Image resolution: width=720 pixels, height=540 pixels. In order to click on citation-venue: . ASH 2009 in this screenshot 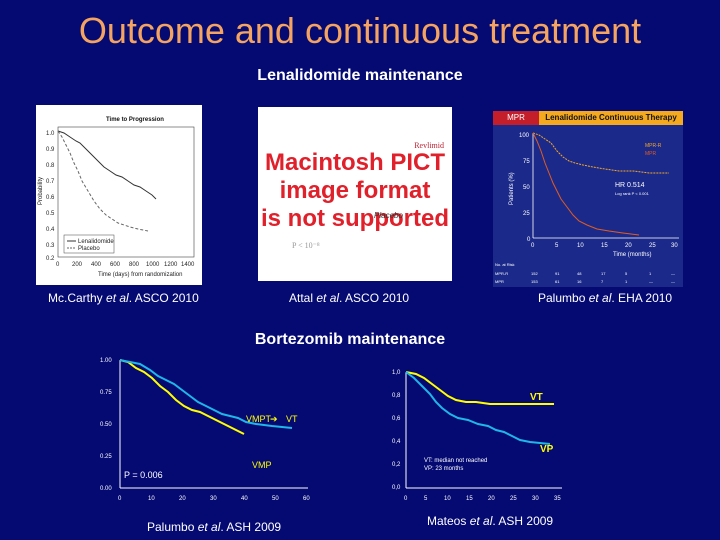, I will do `click(251, 527)`.